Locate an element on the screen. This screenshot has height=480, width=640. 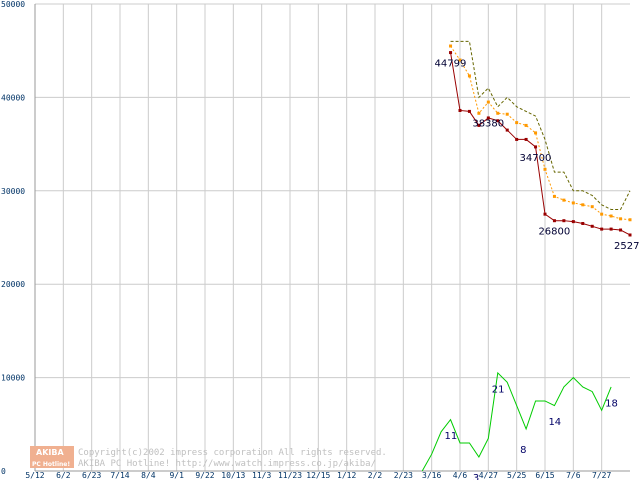
x-tick-label: 11/3 is located at coordinates (261, 475).